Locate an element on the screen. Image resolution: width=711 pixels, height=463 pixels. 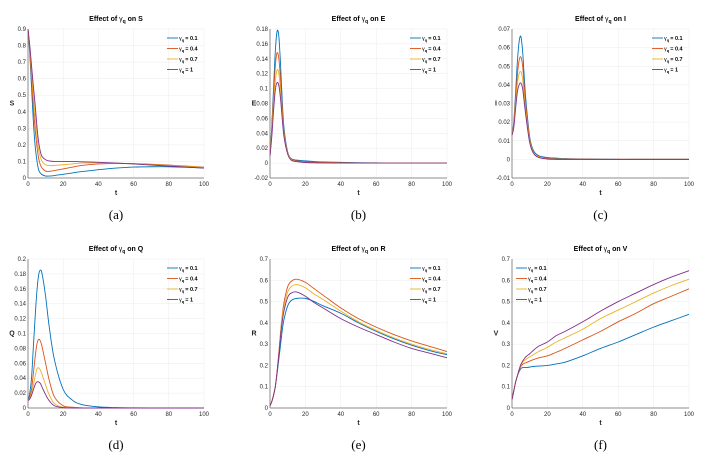
subfigure-caption: (a) is located at coordinates (116, 214).